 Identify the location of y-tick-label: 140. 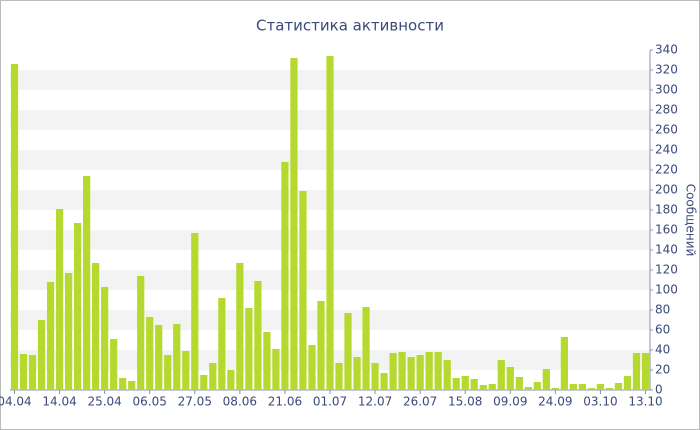
(666, 250).